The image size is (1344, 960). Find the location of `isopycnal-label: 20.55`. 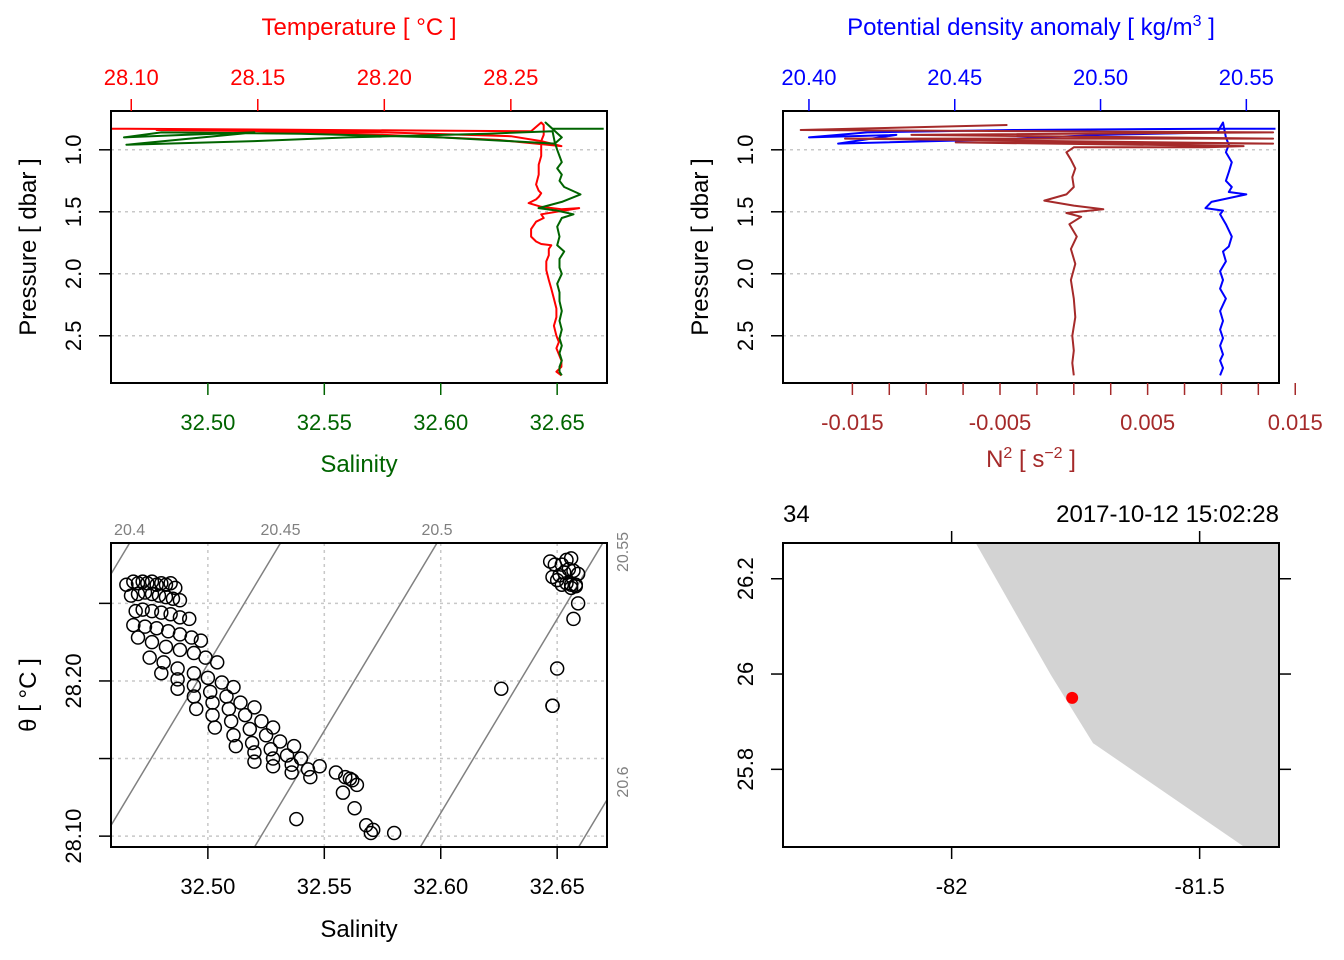

isopycnal-label: 20.55 is located at coordinates (623, 552).